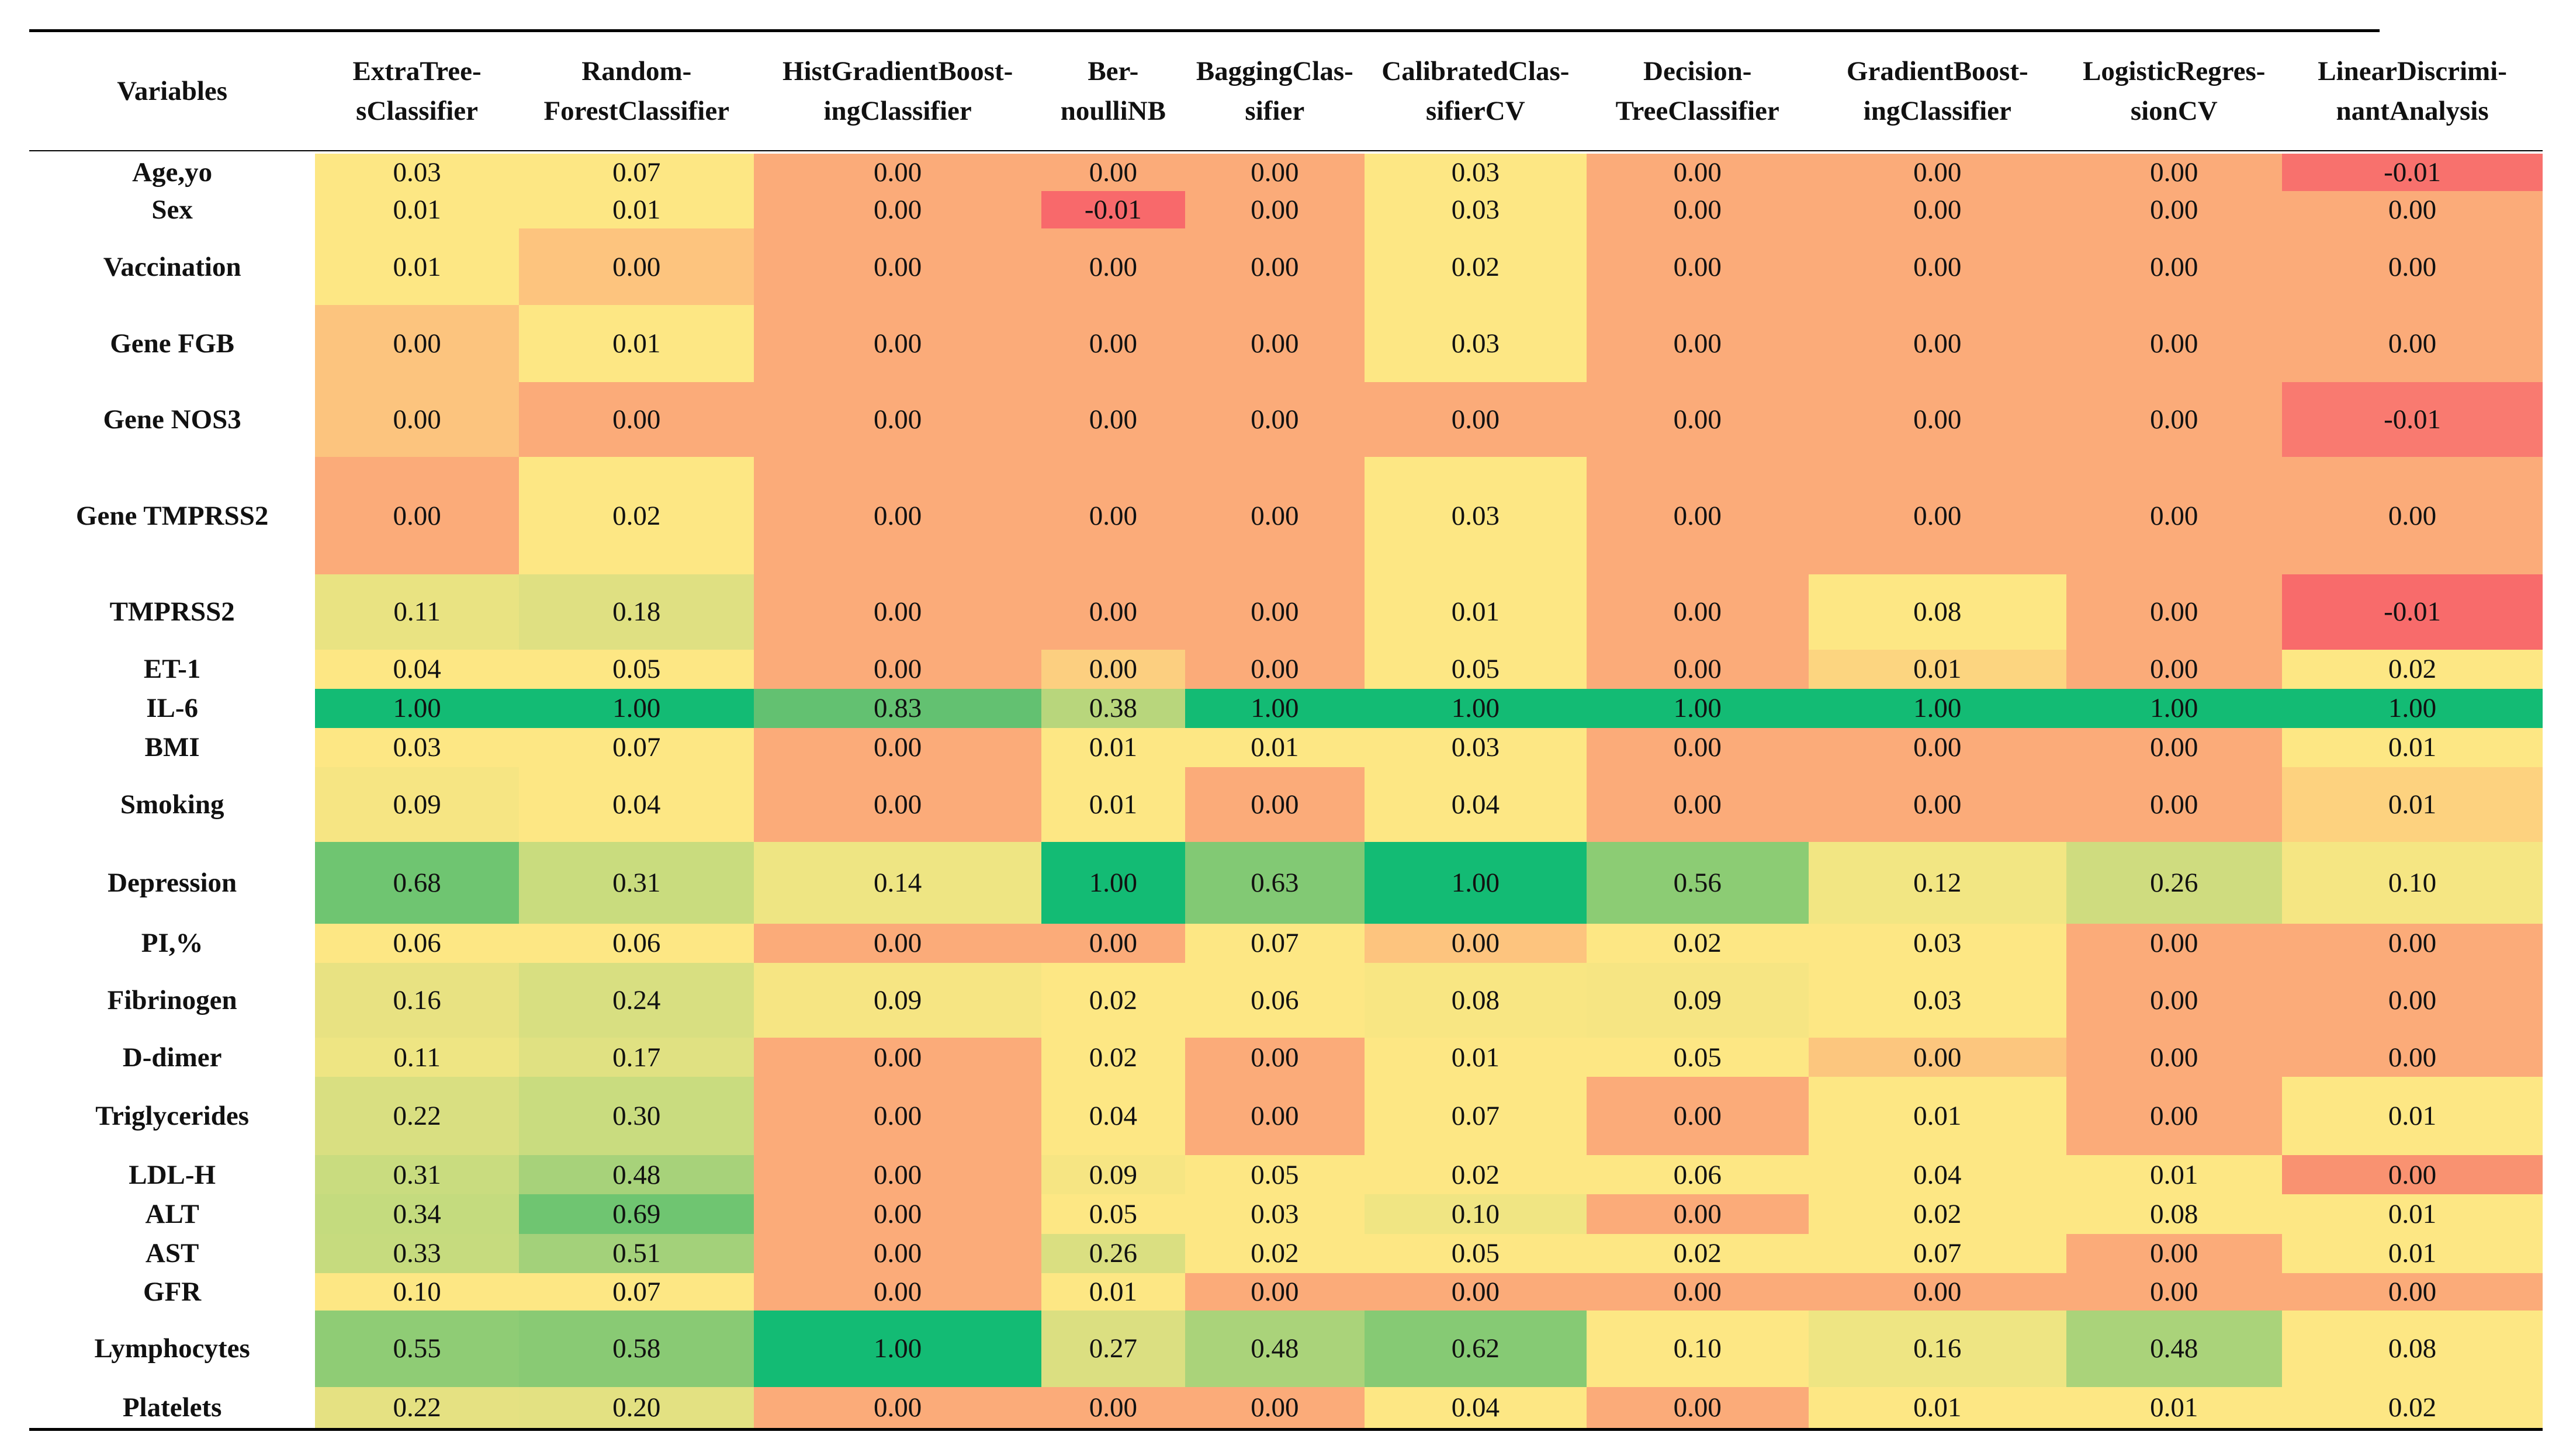 Image resolution: width=2559 pixels, height=1456 pixels. Describe the element at coordinates (417, 1407) in the screenshot. I see `value-cell: 0.22` at that location.